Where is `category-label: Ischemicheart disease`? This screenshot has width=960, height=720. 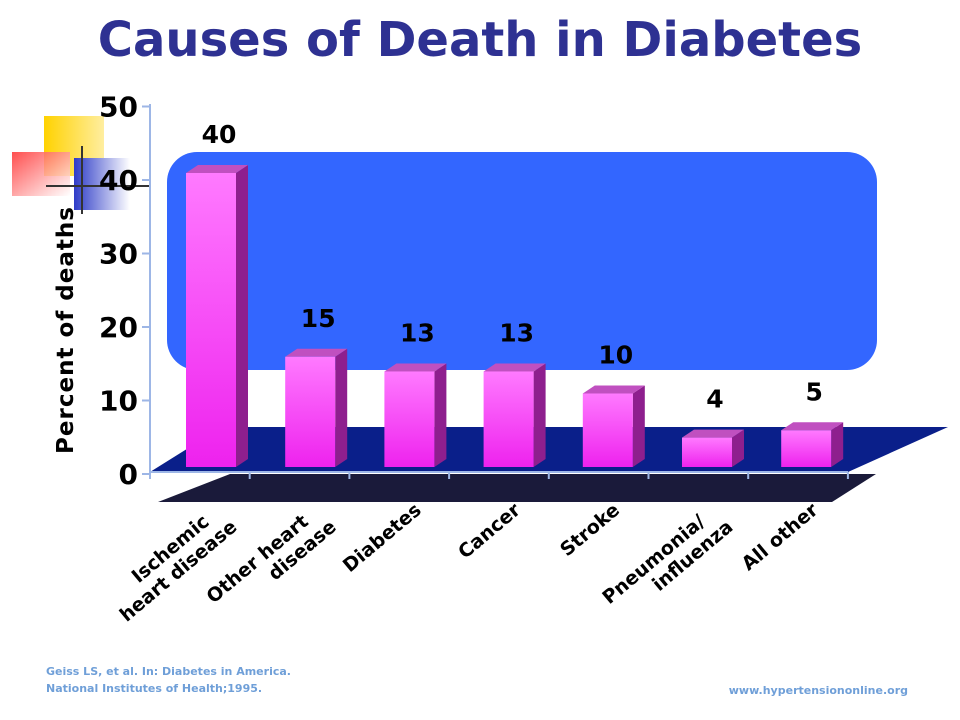
category-label: Ischemicheart disease is located at coordinates (172, 562).